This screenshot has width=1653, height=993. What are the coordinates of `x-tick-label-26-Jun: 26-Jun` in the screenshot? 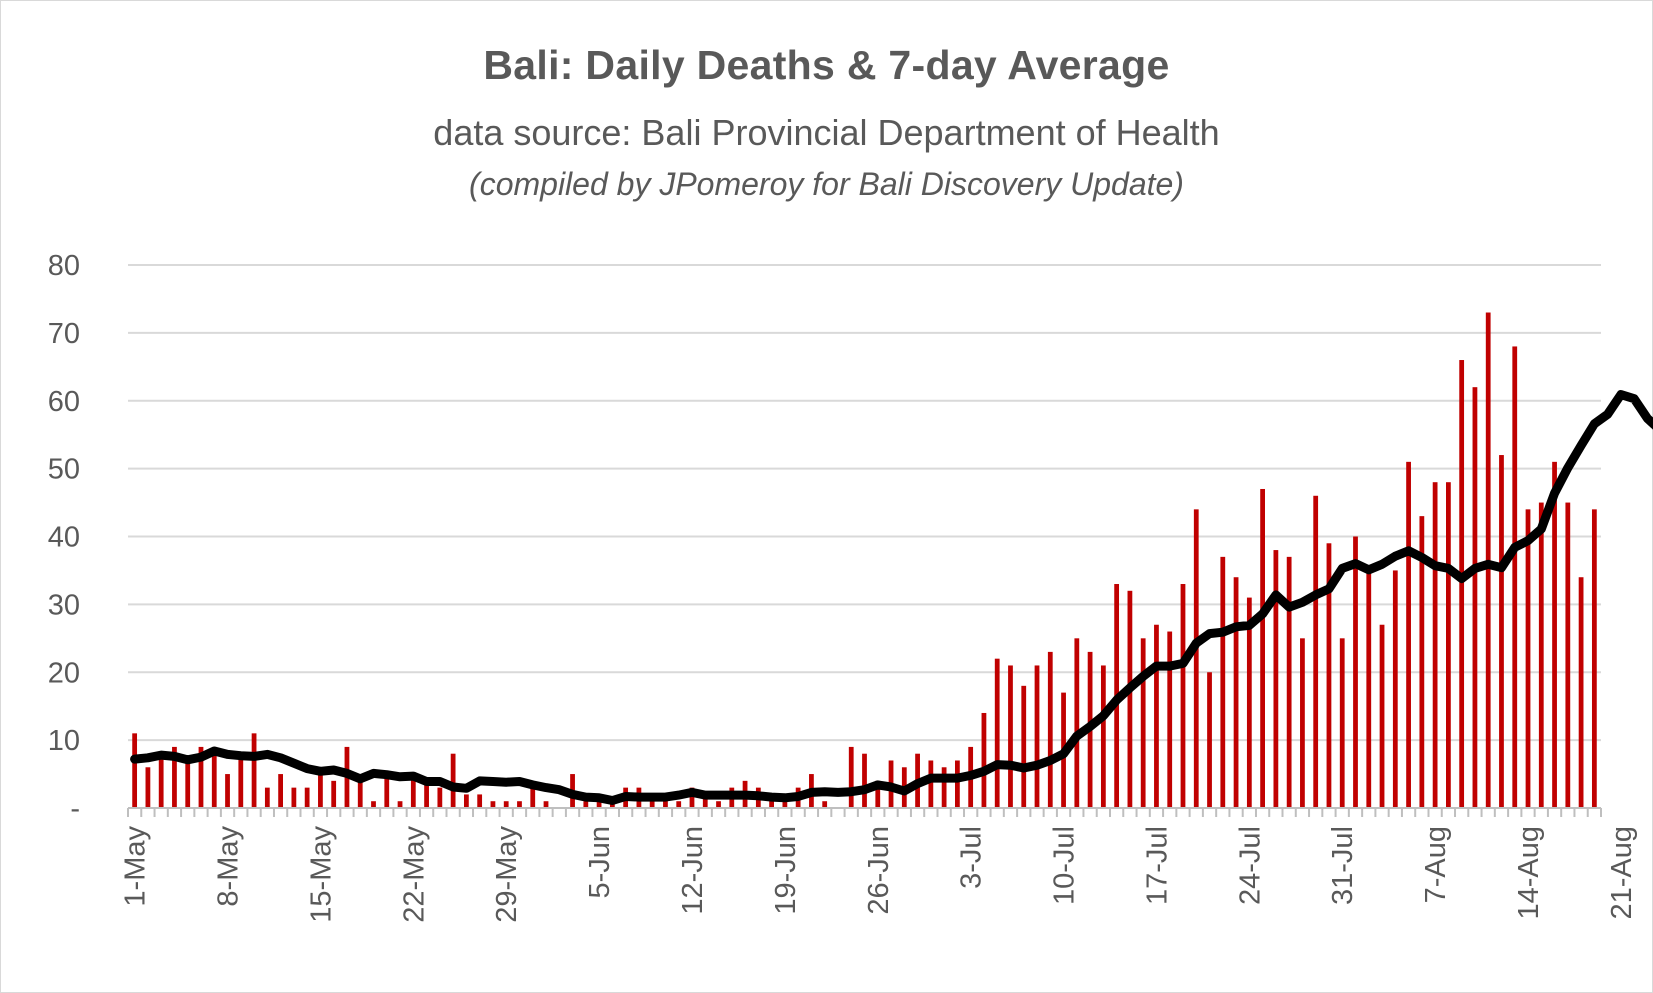 It's located at (879, 870).